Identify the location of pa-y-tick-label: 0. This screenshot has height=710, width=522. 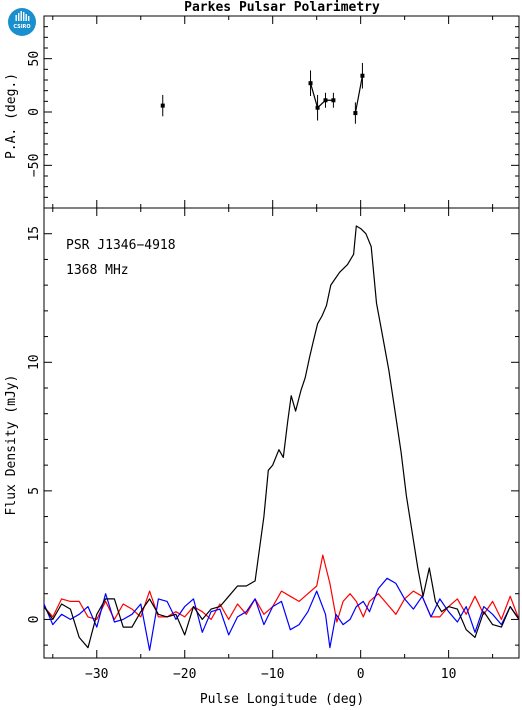
(34, 112).